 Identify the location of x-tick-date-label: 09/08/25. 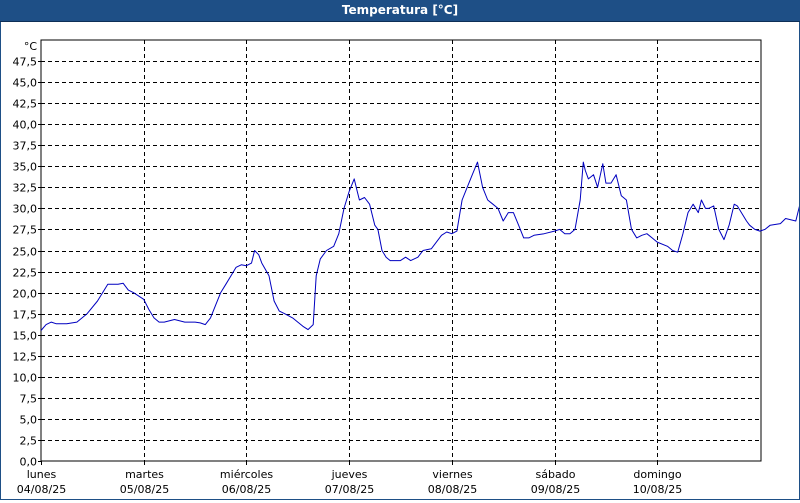
(555, 489).